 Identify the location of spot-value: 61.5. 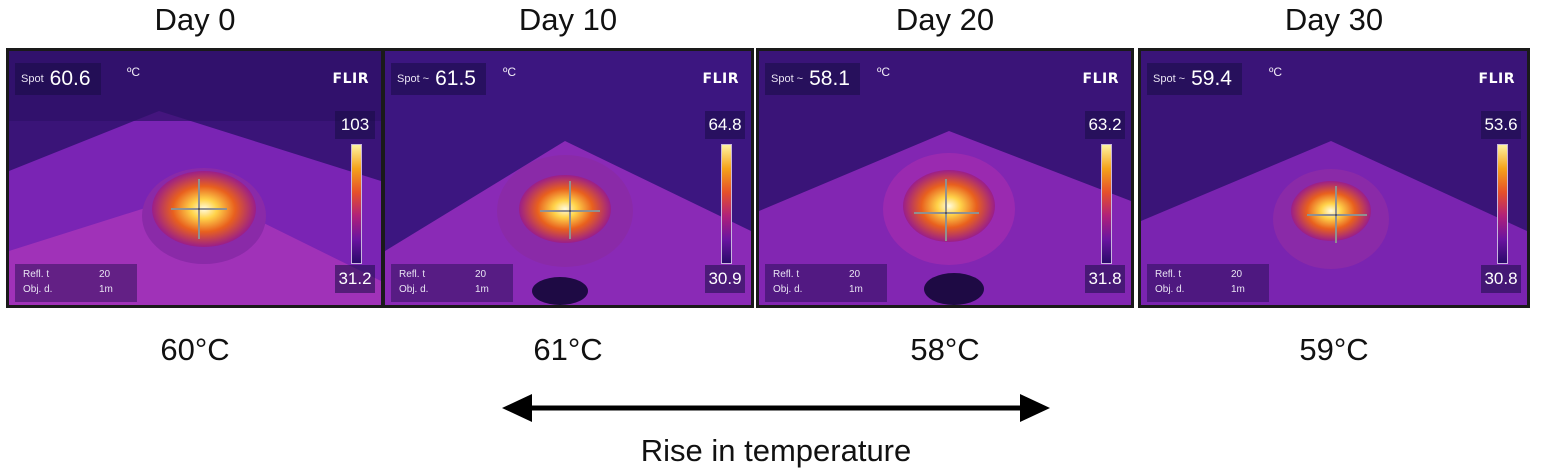
(455, 78).